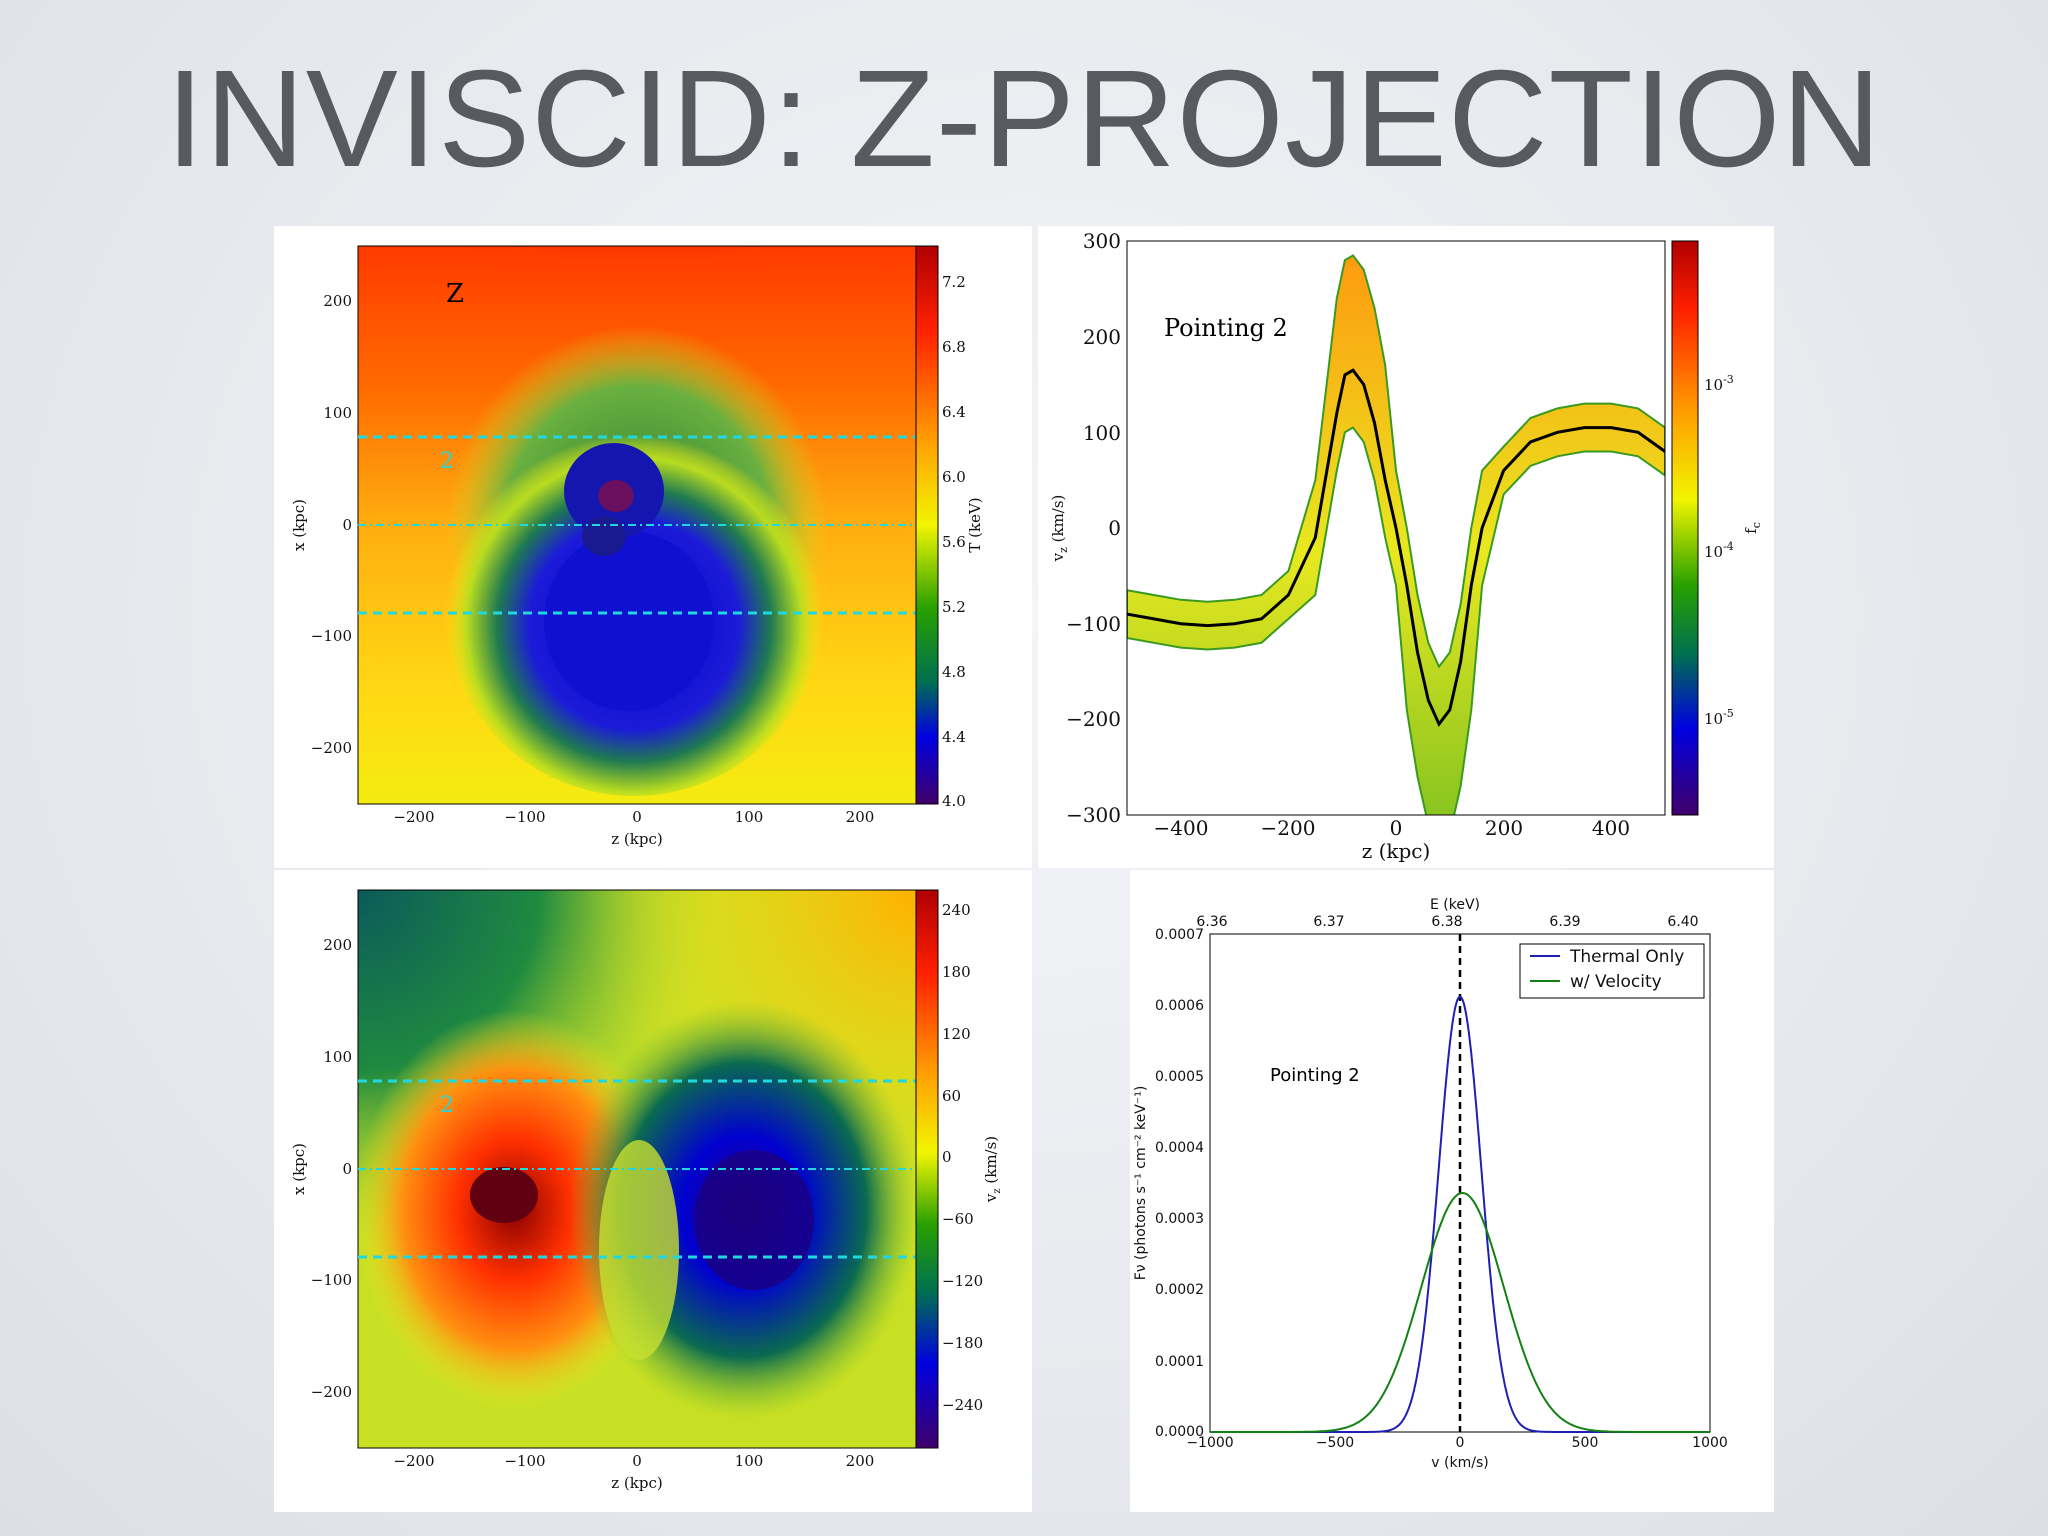 Image resolution: width=2048 pixels, height=1536 pixels. Describe the element at coordinates (975, 524) in the screenshot. I see `colorbar-label: T (keV)` at that location.